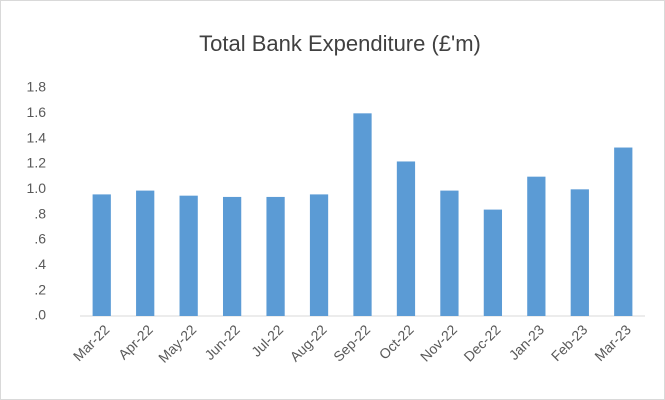 This screenshot has width=665, height=400. I want to click on y-tick-label: 1.6, so click(37, 112).